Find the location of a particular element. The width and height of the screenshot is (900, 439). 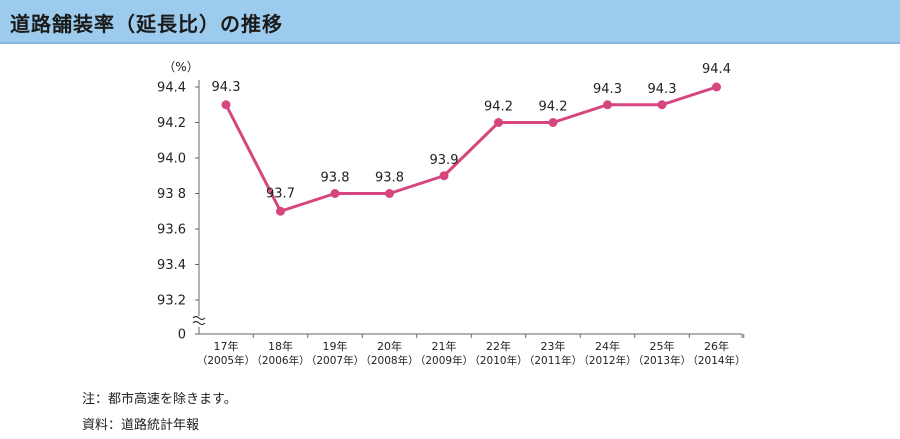

y-tick-label: 94.2 is located at coordinates (171, 123).